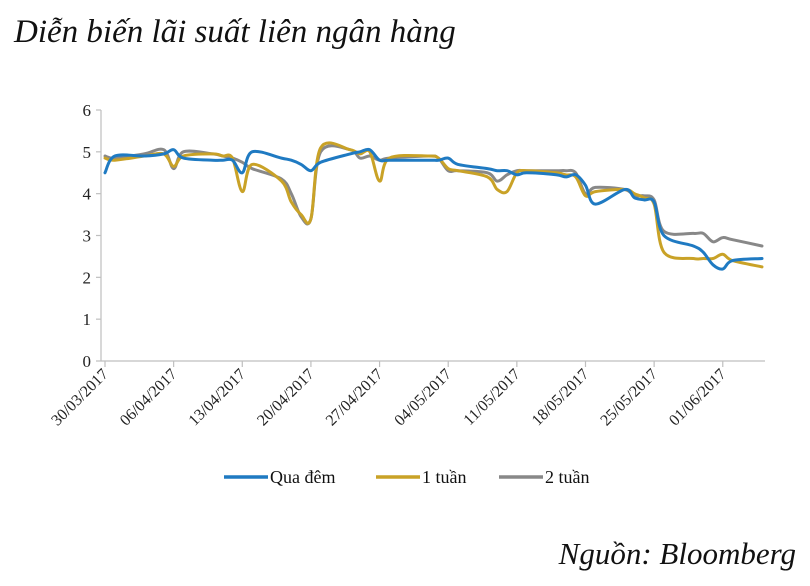 This screenshot has width=810, height=586. I want to click on x-tick-label: 01/06/2017, so click(698, 398).